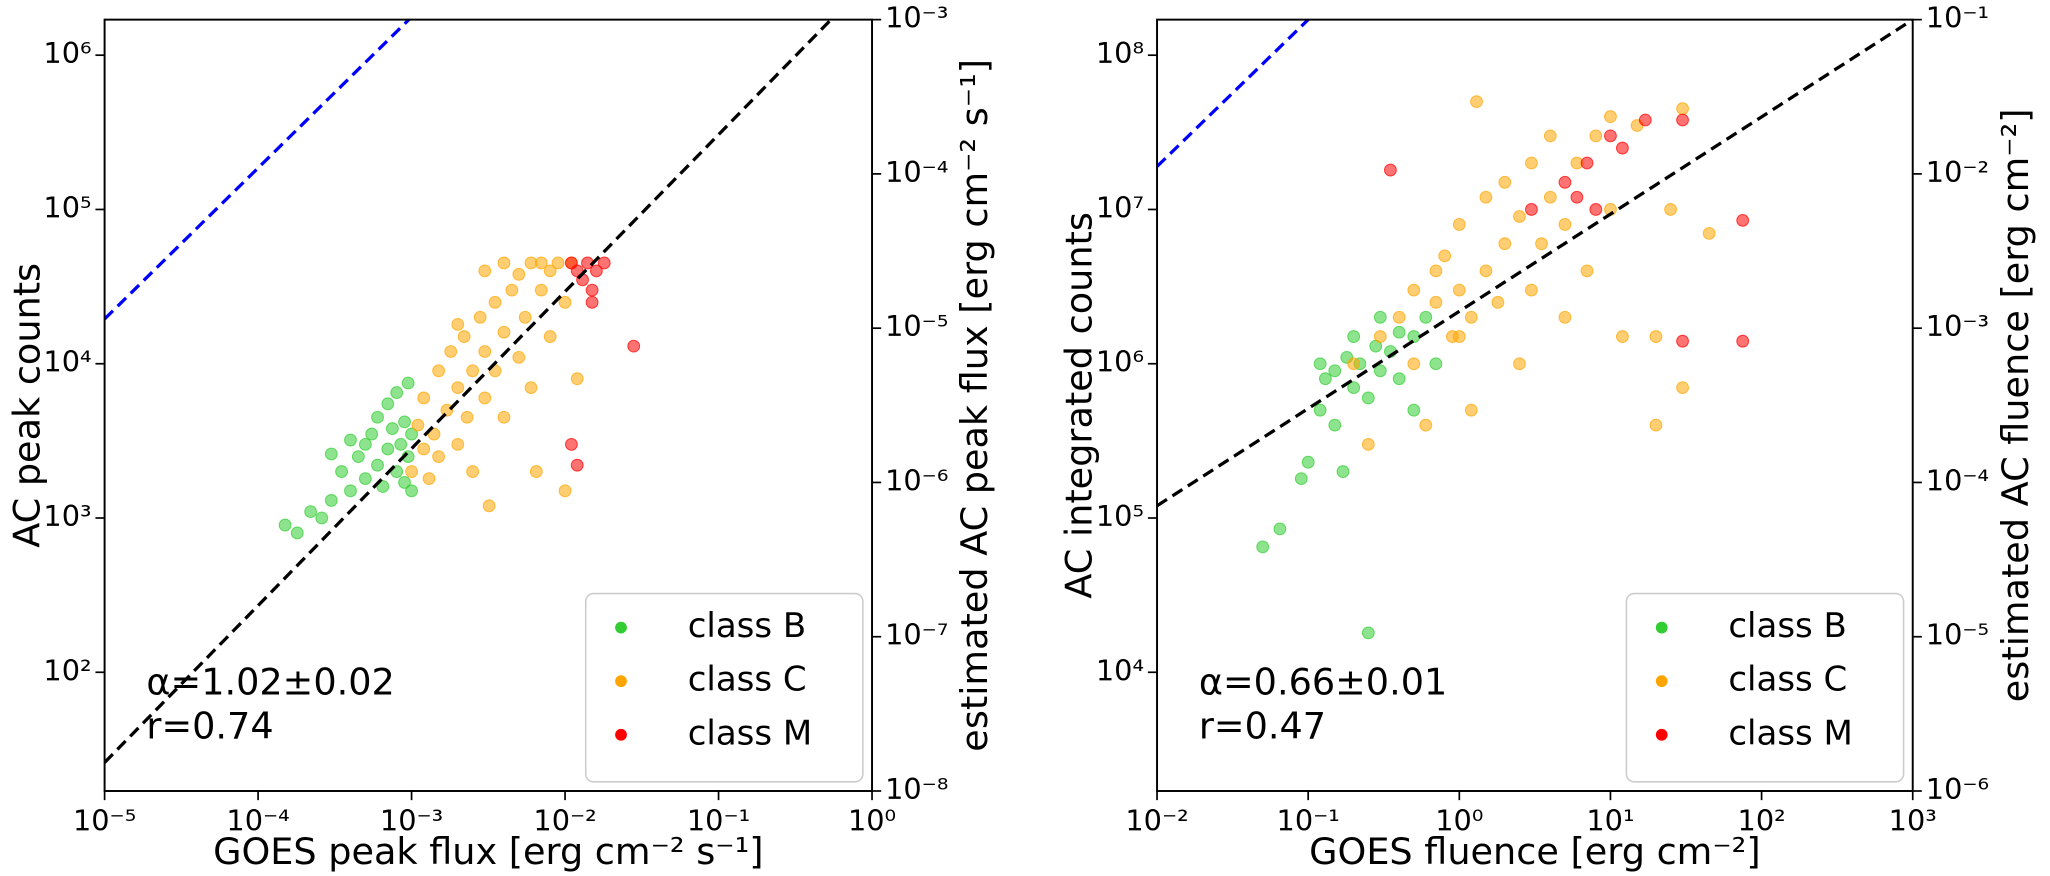 The image size is (2050, 876). Describe the element at coordinates (1233, 93) in the screenshot. I see `fit-line` at that location.